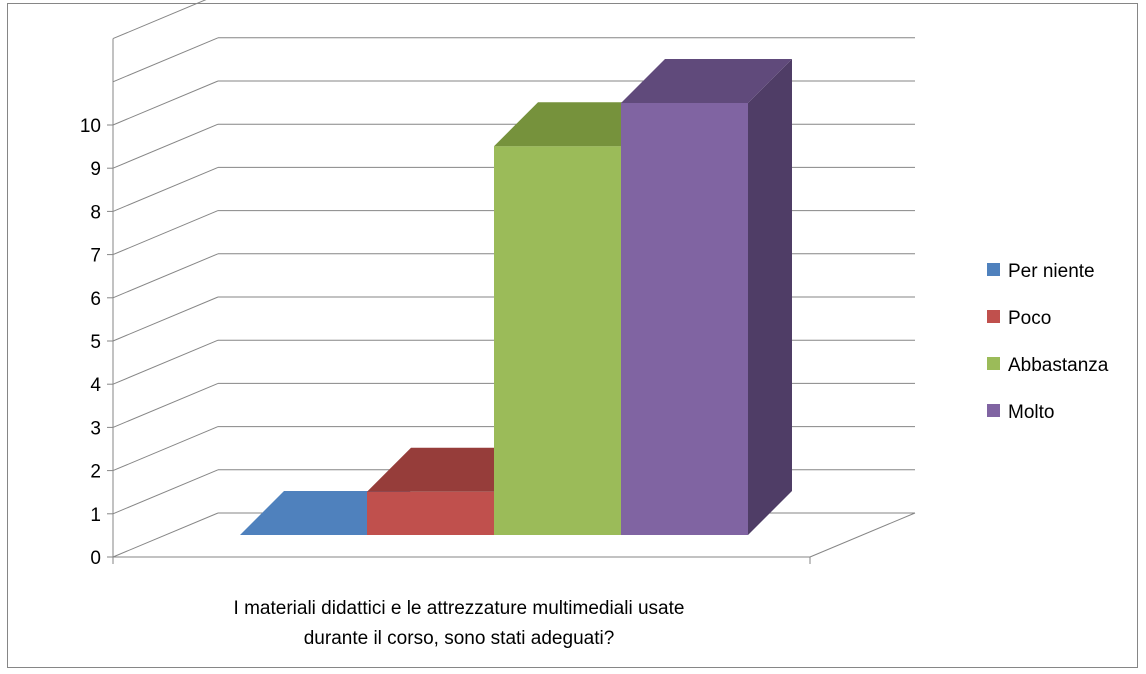 The image size is (1146, 674). Describe the element at coordinates (95, 428) in the screenshot. I see `y-tick-label: 3` at that location.